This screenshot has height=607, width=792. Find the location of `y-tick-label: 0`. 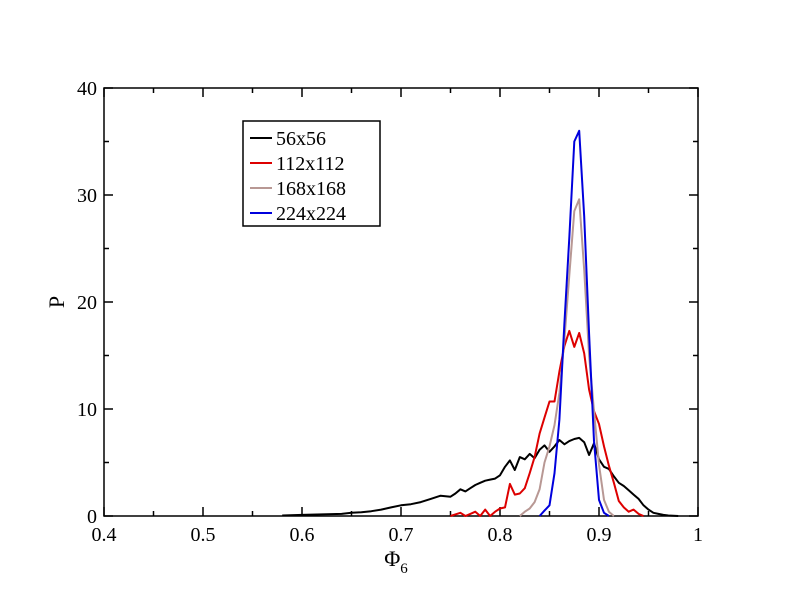

y-tick-label: 0 is located at coordinates (92, 517).